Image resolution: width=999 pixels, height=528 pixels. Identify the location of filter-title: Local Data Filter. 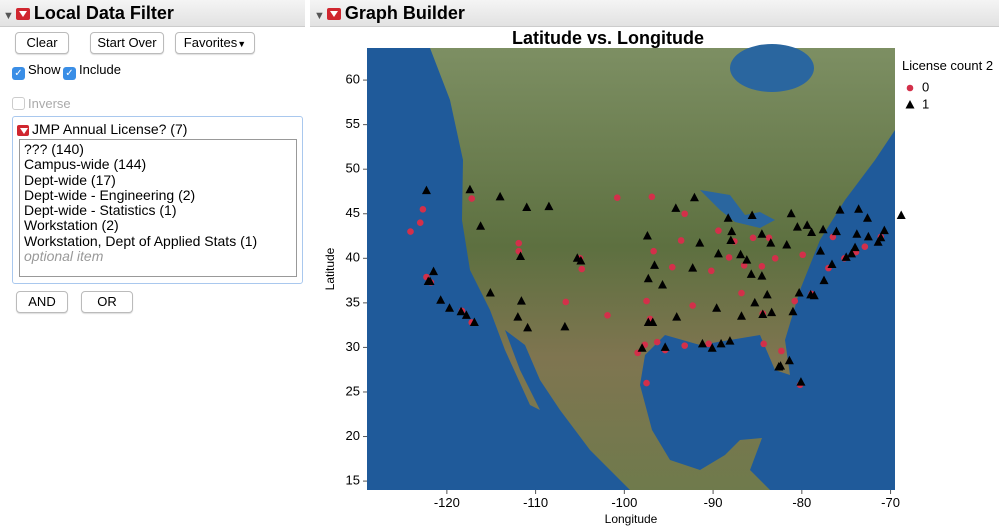
(103, 13).